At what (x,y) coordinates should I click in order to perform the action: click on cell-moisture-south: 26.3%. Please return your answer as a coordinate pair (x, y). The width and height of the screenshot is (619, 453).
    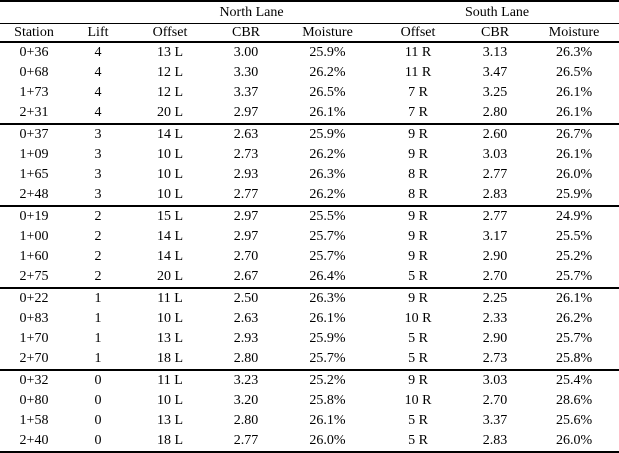
    Looking at the image, I should click on (574, 52).